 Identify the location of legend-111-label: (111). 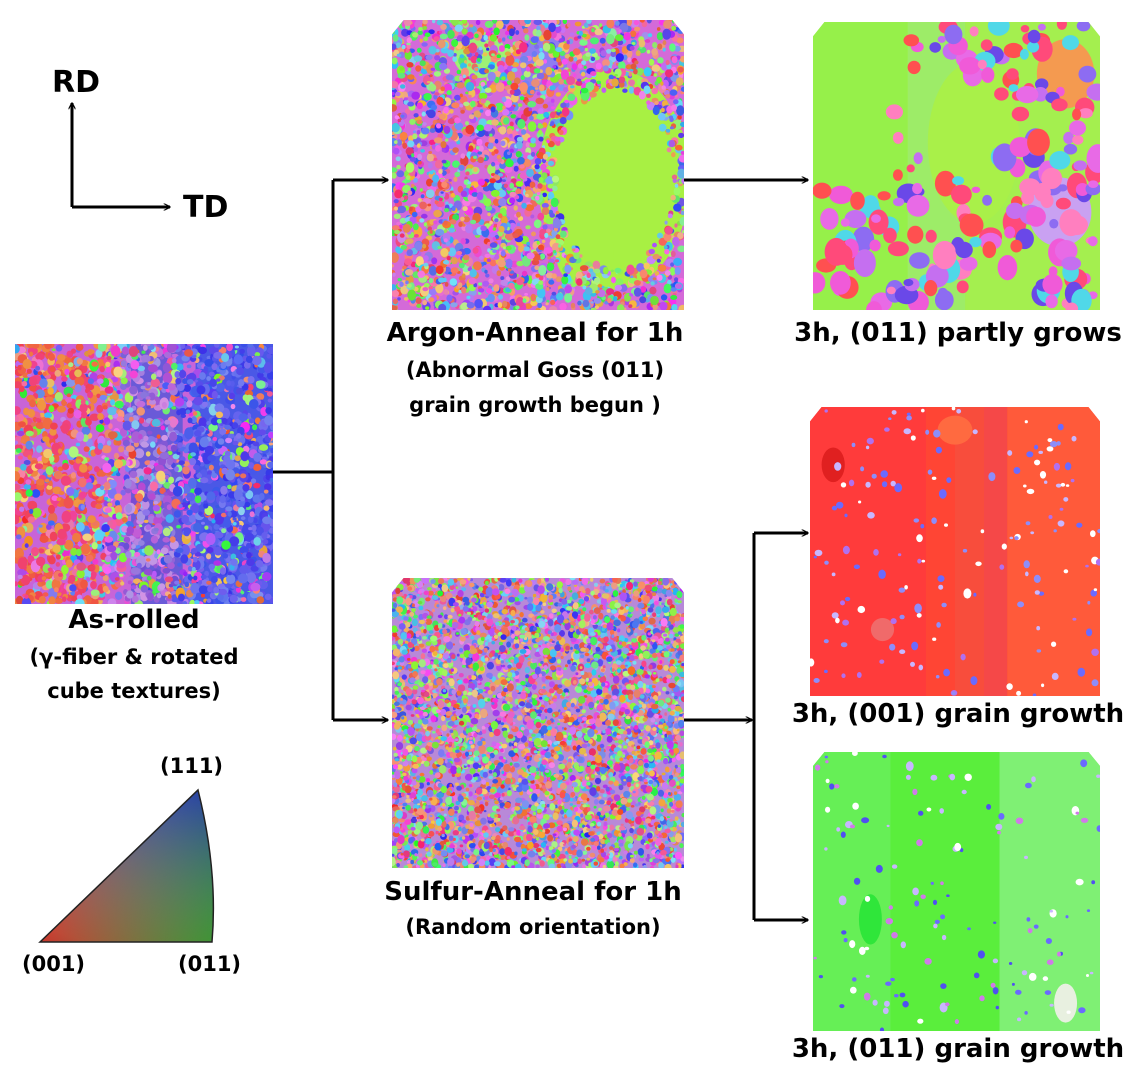
(192, 766).